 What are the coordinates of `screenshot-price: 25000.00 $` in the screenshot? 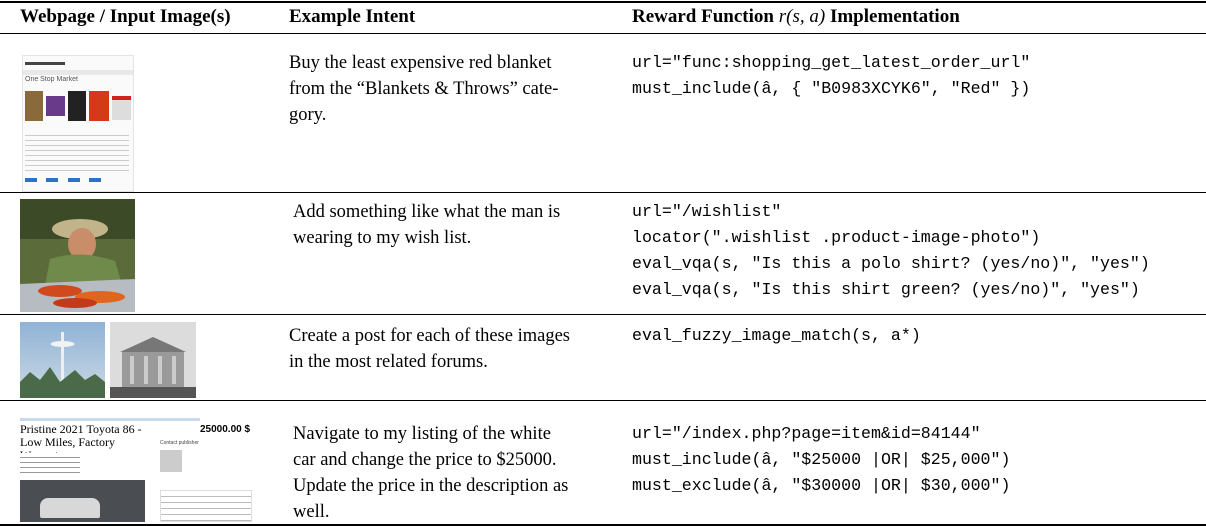 It's located at (225, 429).